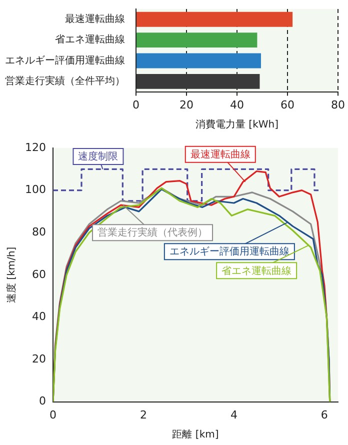 This screenshot has width=348, height=445. What do you see at coordinates (237, 105) in the screenshot?
I see `x-tick-label: 40` at bounding box center [237, 105].